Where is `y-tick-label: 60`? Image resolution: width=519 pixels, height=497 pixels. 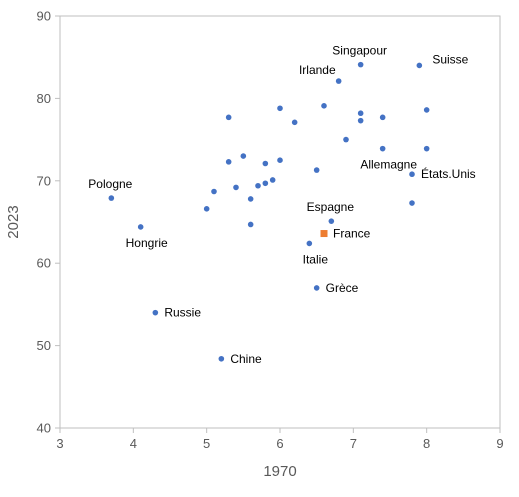 y-tick-label: 60 is located at coordinates (44, 263).